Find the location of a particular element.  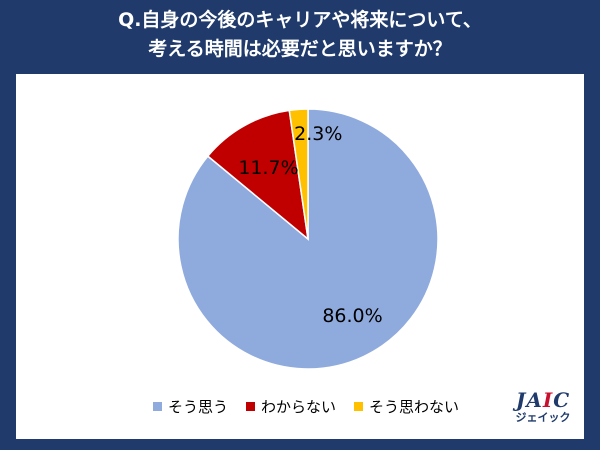

chart-legend: そう思う わからない そう思わない is located at coordinates (306, 406).